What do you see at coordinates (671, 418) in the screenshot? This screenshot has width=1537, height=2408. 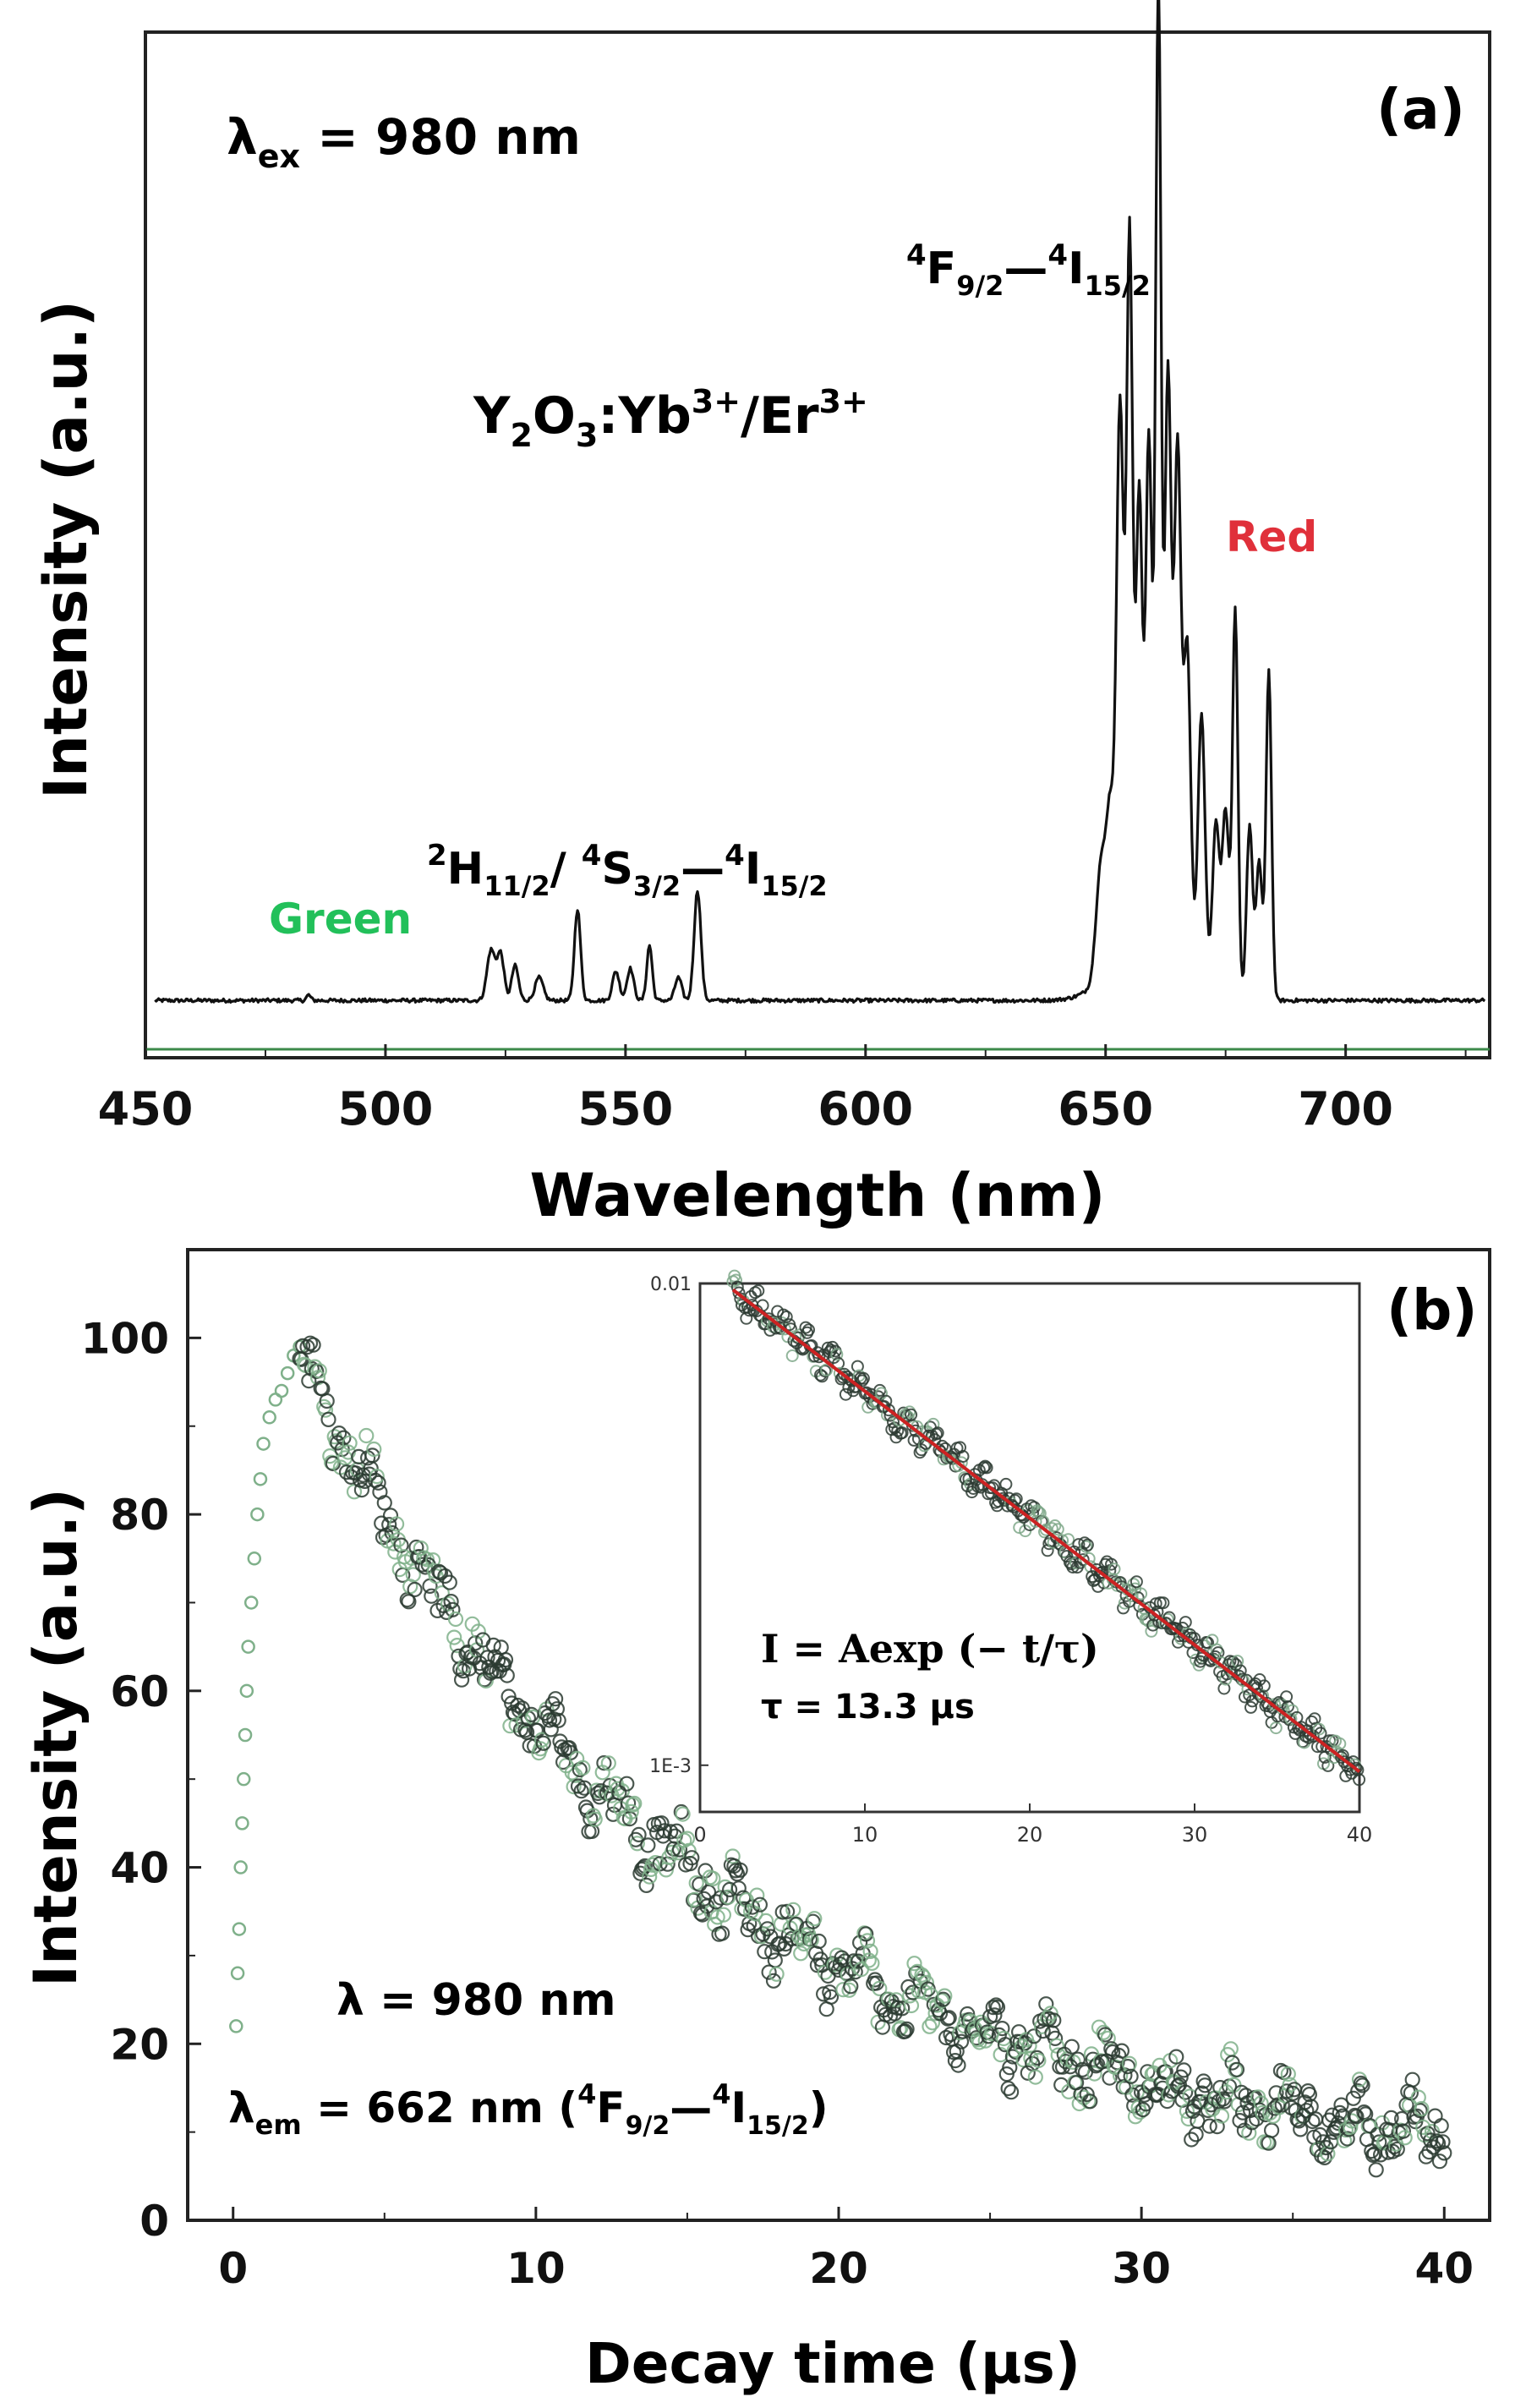 I see `panel-a-sample-label: Y2O3:Yb3+/Er3+` at bounding box center [671, 418].